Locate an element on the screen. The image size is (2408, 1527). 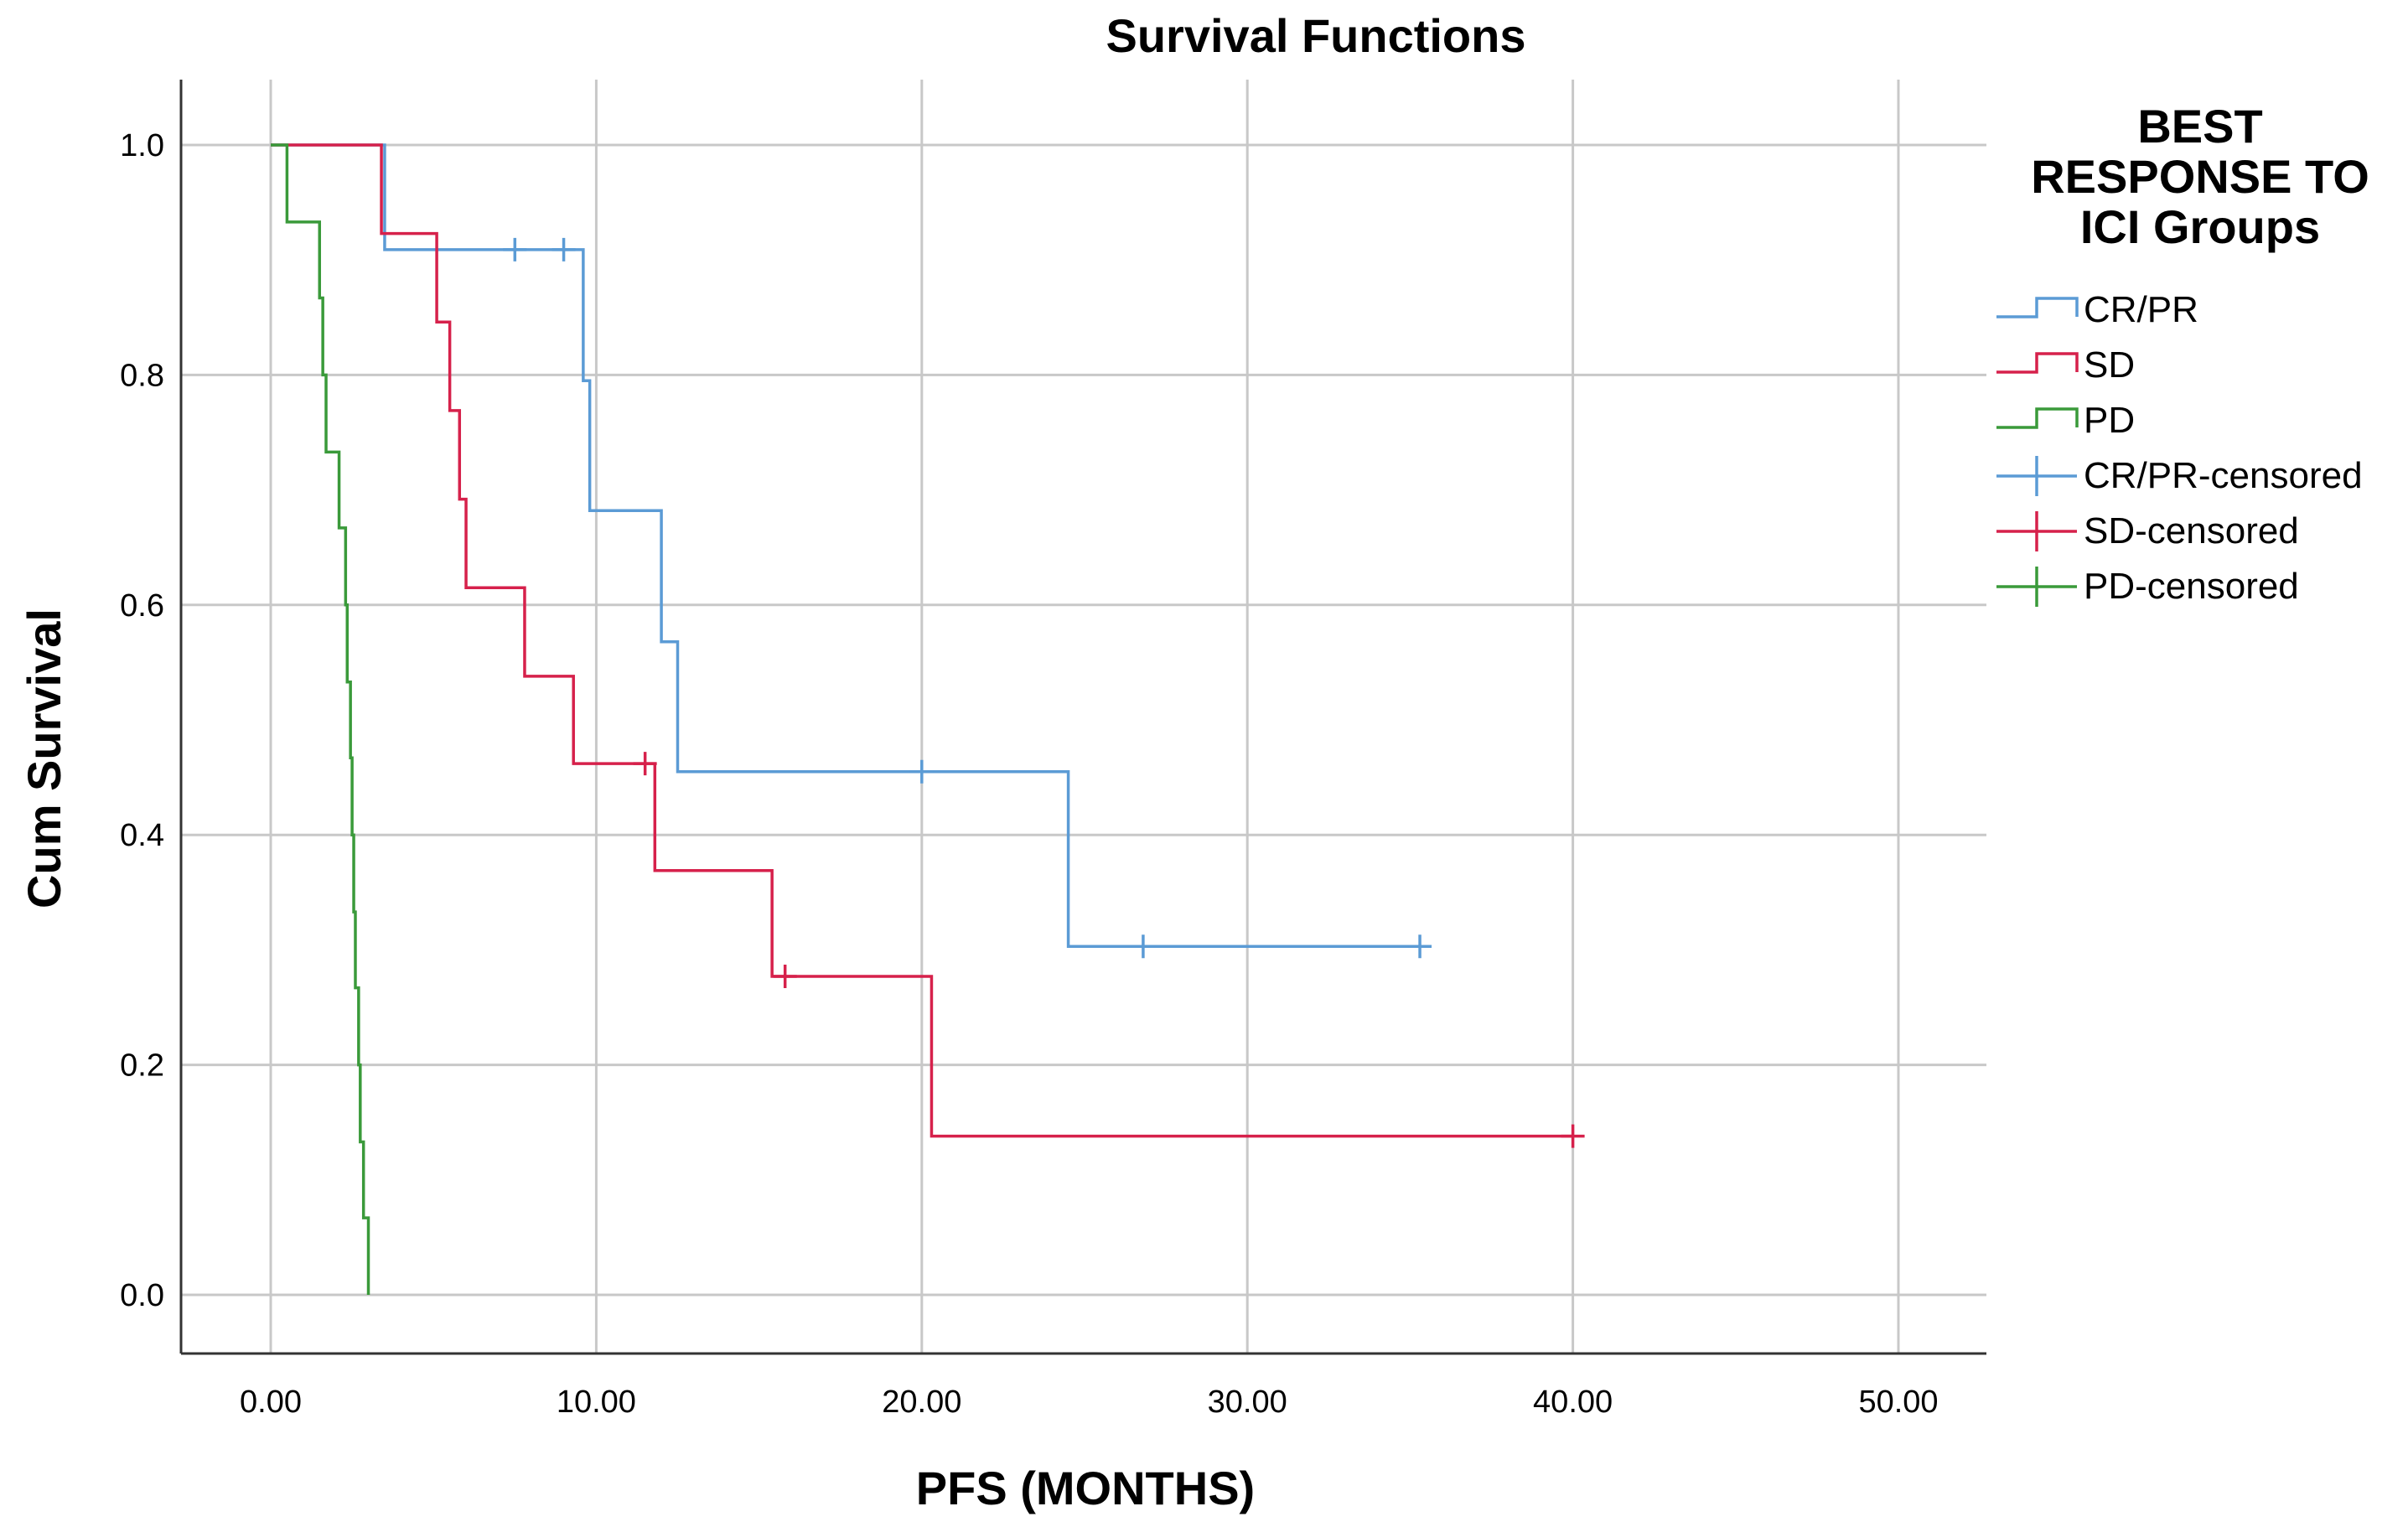
legend-label: SD is located at coordinates (2109, 365).